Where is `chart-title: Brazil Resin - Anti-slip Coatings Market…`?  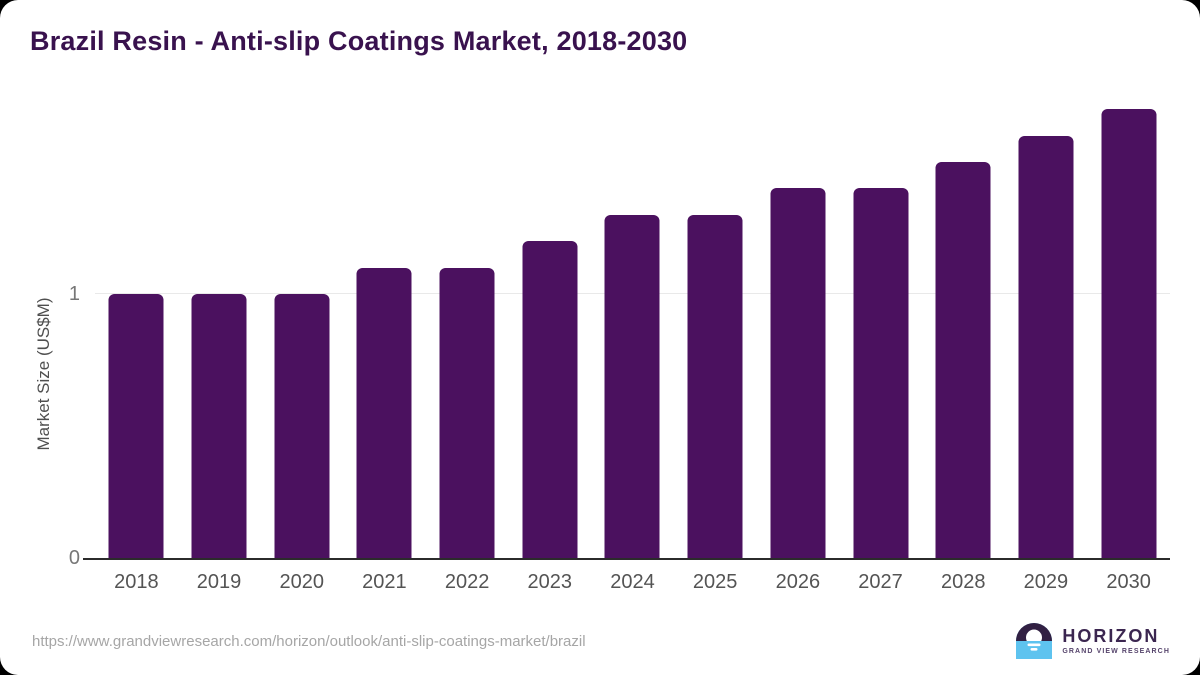
chart-title: Brazil Resin - Anti-slip Coatings Market… is located at coordinates (359, 41).